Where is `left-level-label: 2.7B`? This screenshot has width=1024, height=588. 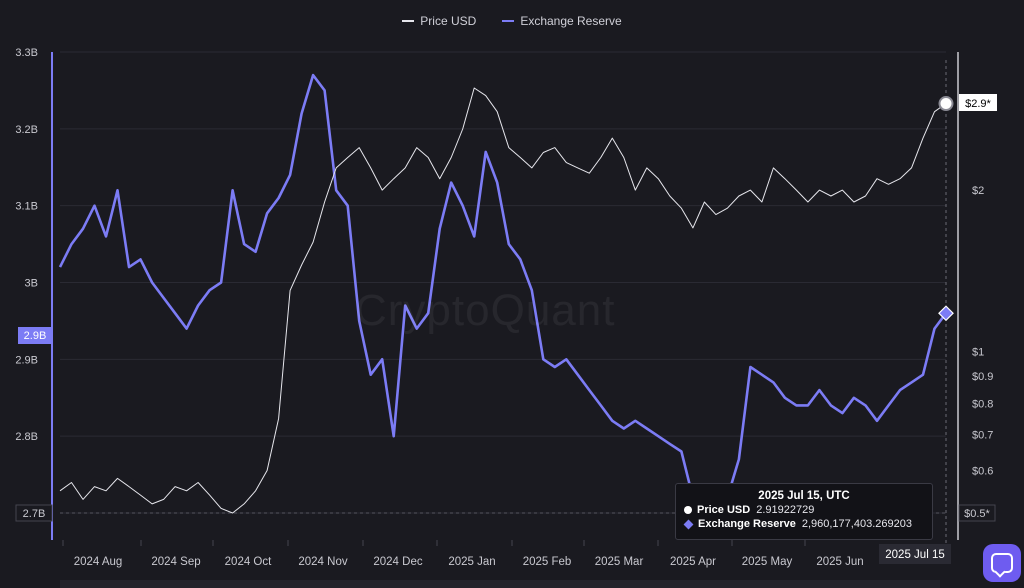
left-level-label: 2.7B is located at coordinates (34, 514).